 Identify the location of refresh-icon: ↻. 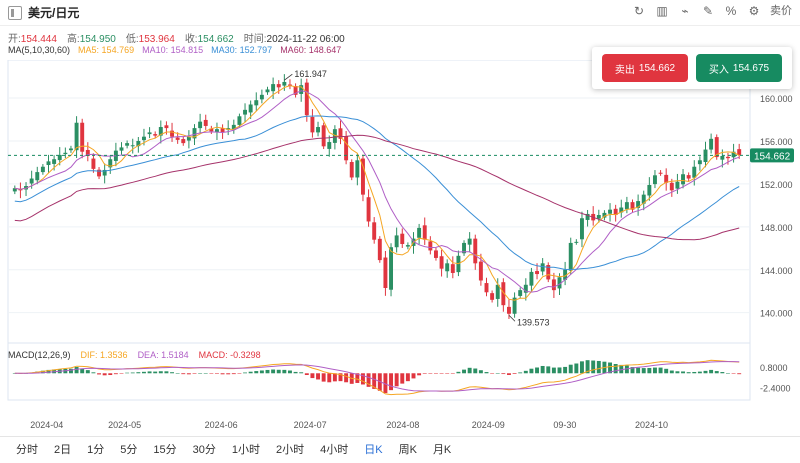
(639, 11).